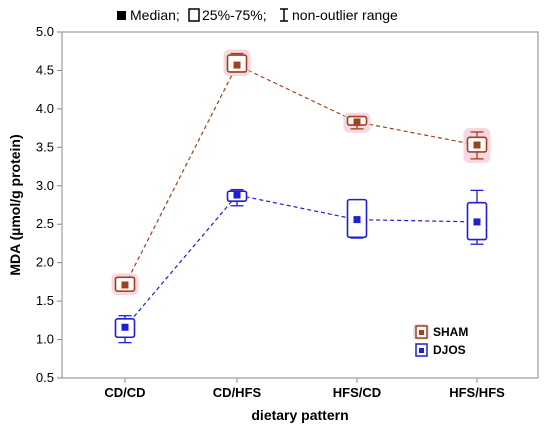 The height and width of the screenshot is (432, 550). What do you see at coordinates (45, 339) in the screenshot?
I see `y-tick-label: 1.0` at bounding box center [45, 339].